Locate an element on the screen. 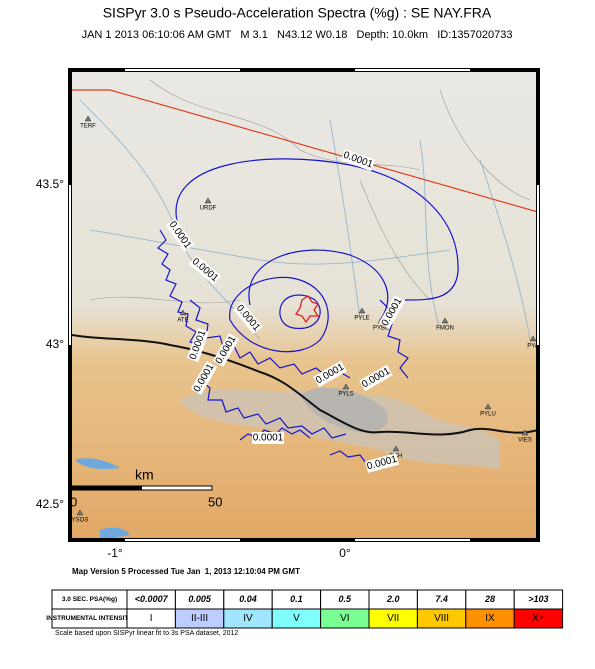 Image resolution: width=595 pixels, height=669 pixels. intensity-value: IX is located at coordinates (490, 618).